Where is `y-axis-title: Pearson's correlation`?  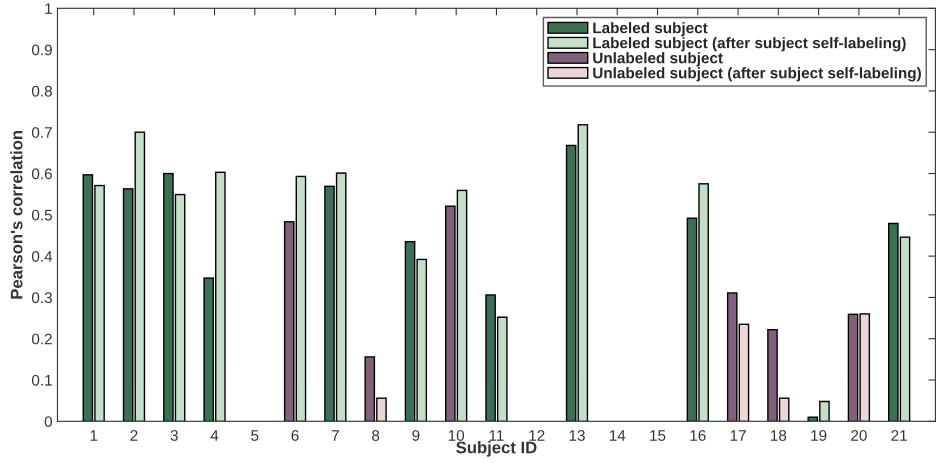
y-axis-title: Pearson's correlation is located at coordinates (16, 214).